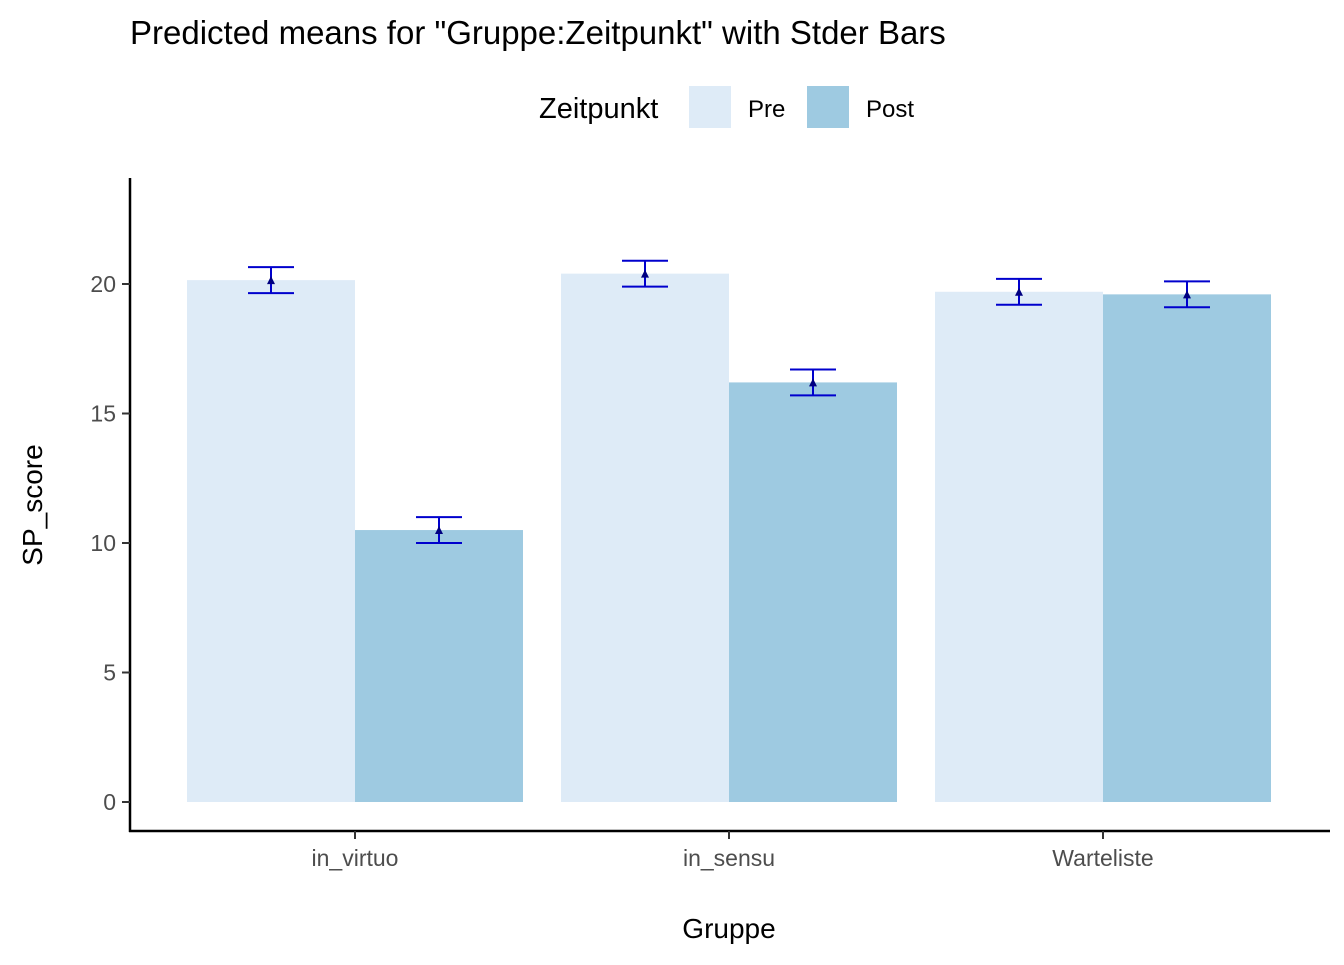 The width and height of the screenshot is (1344, 965). Describe the element at coordinates (1187, 548) in the screenshot. I see `bar-post-warteliste` at that location.